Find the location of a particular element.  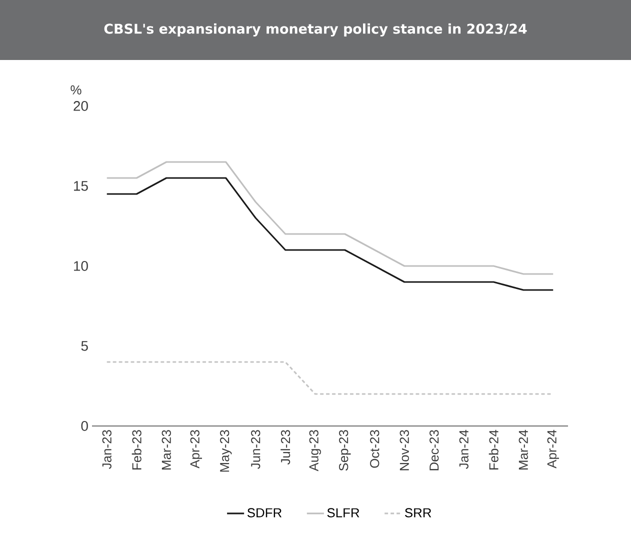

legend-label: SLFR is located at coordinates (343, 513).